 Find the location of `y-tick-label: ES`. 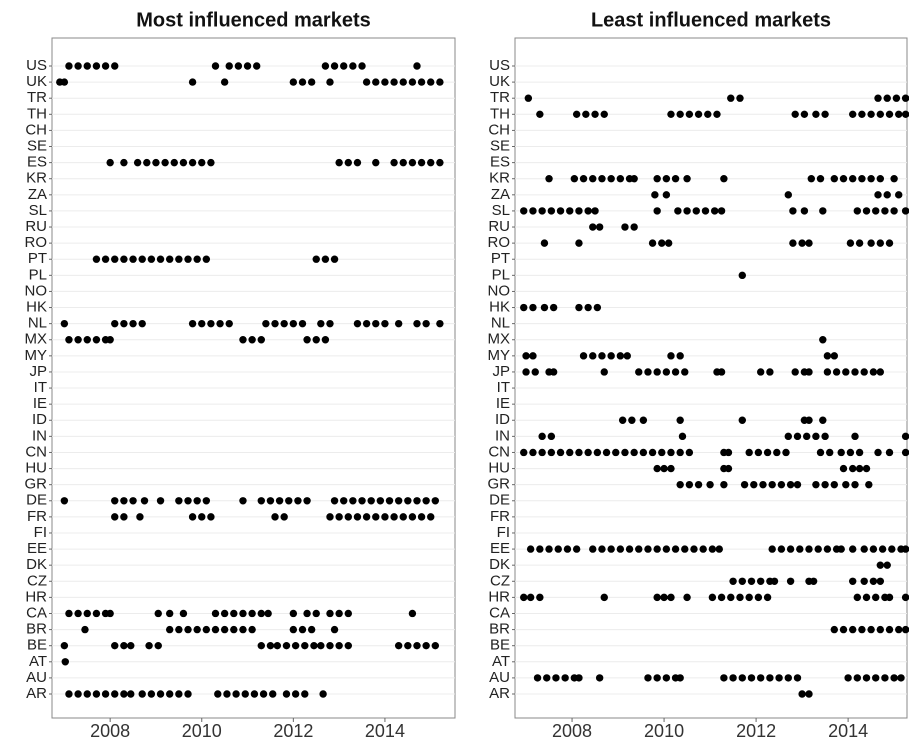

y-tick-label: ES is located at coordinates (500, 162).